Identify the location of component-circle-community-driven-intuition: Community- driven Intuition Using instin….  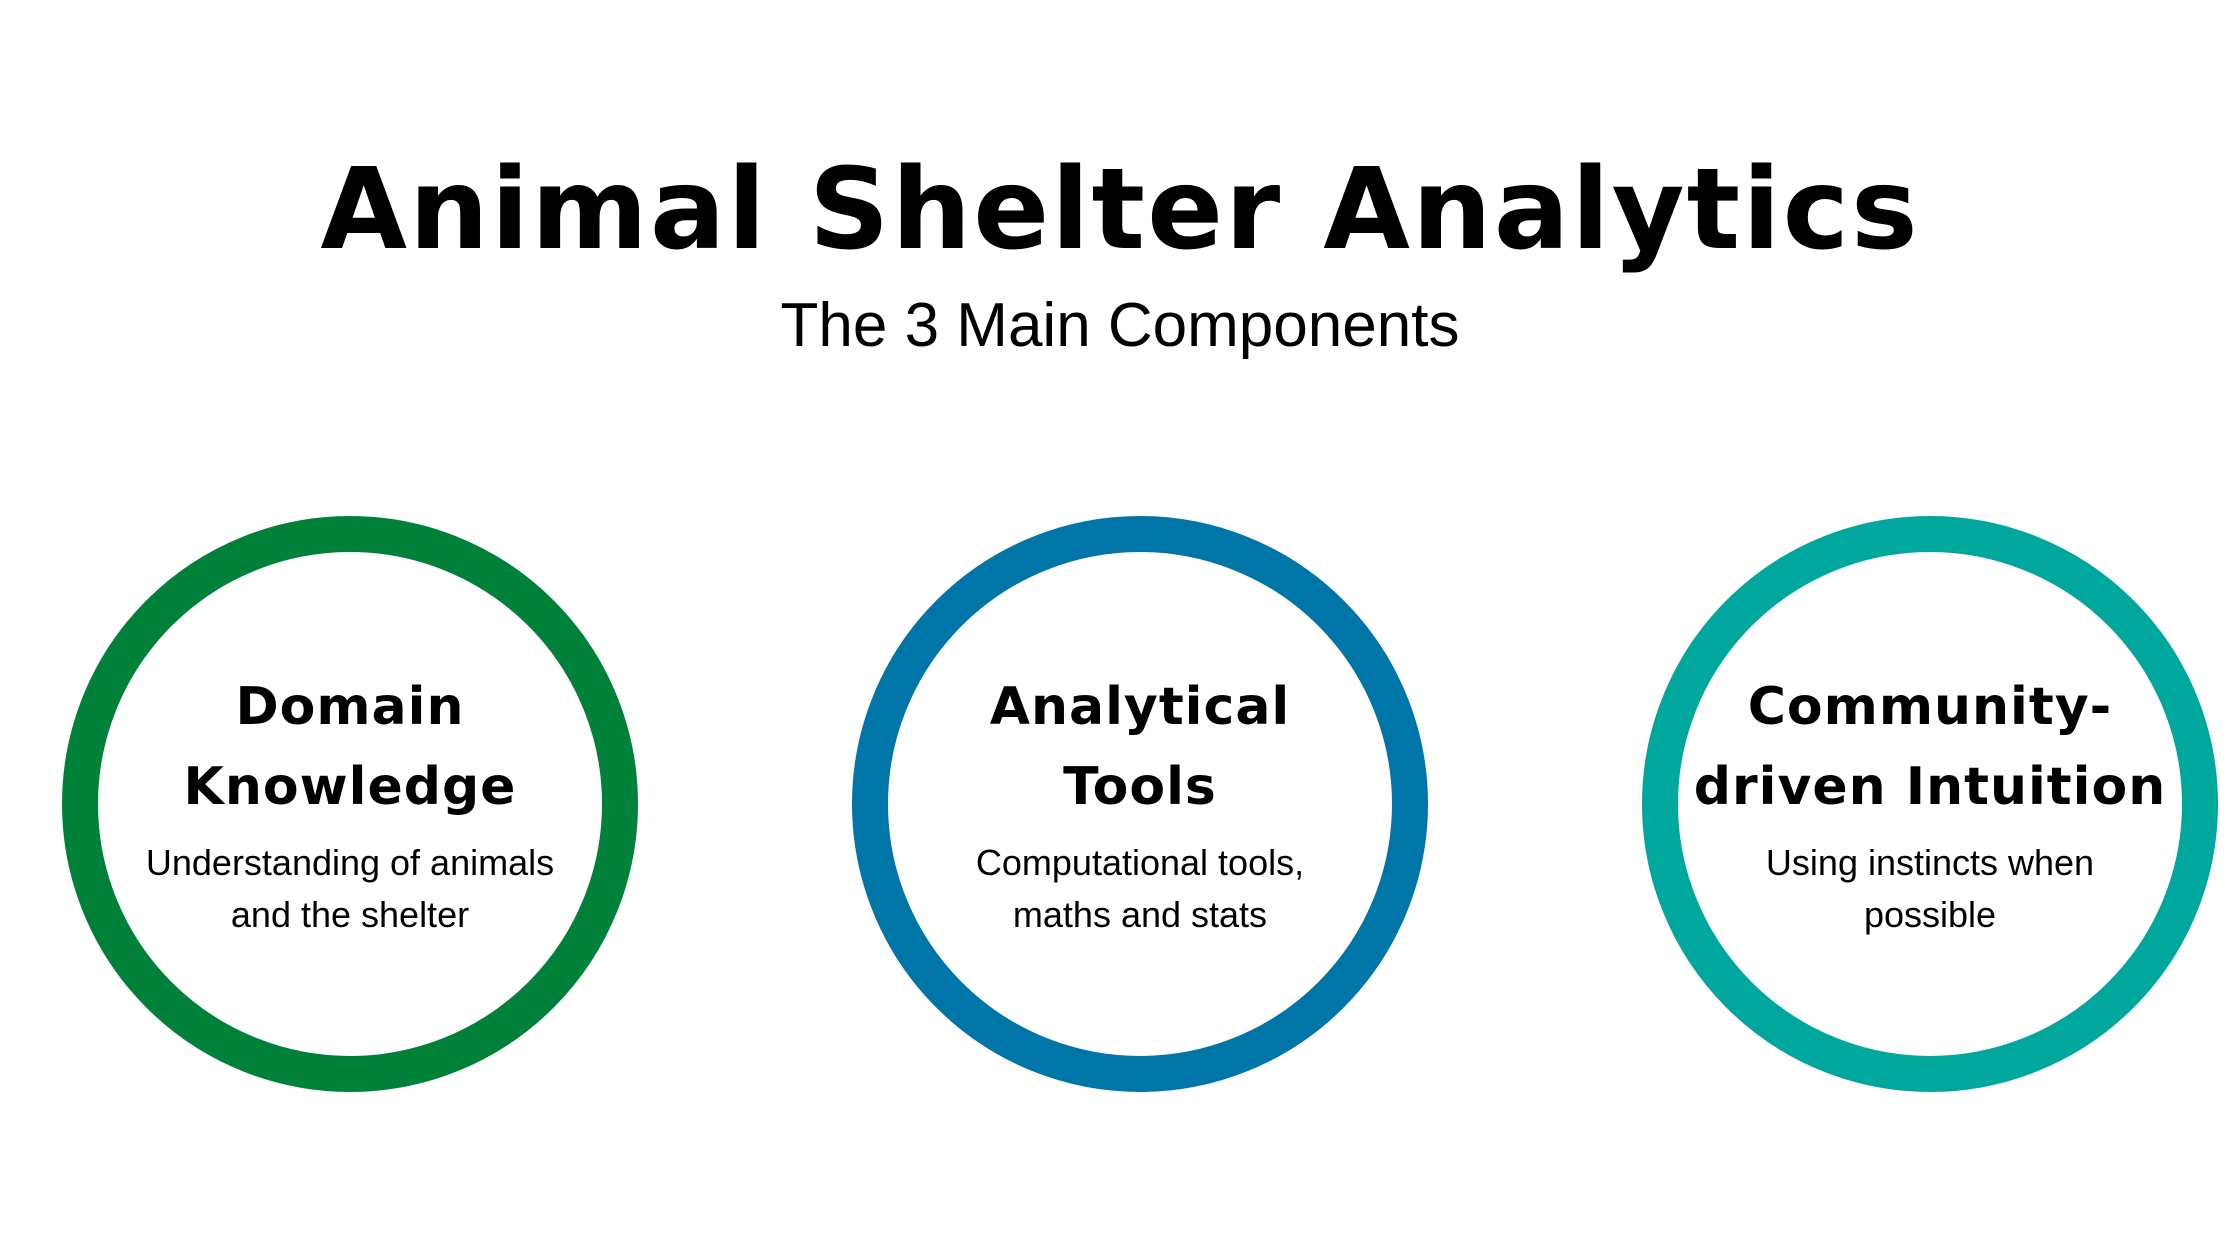
(1930, 804).